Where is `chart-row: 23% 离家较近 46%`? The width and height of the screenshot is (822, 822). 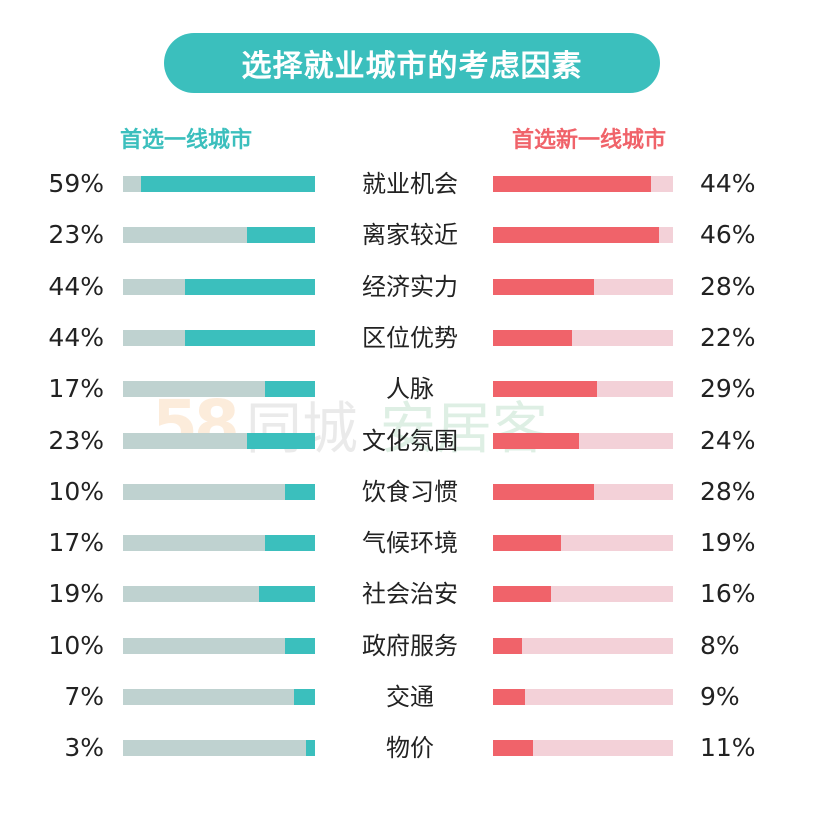 chart-row: 23% 离家较近 46% is located at coordinates (411, 235).